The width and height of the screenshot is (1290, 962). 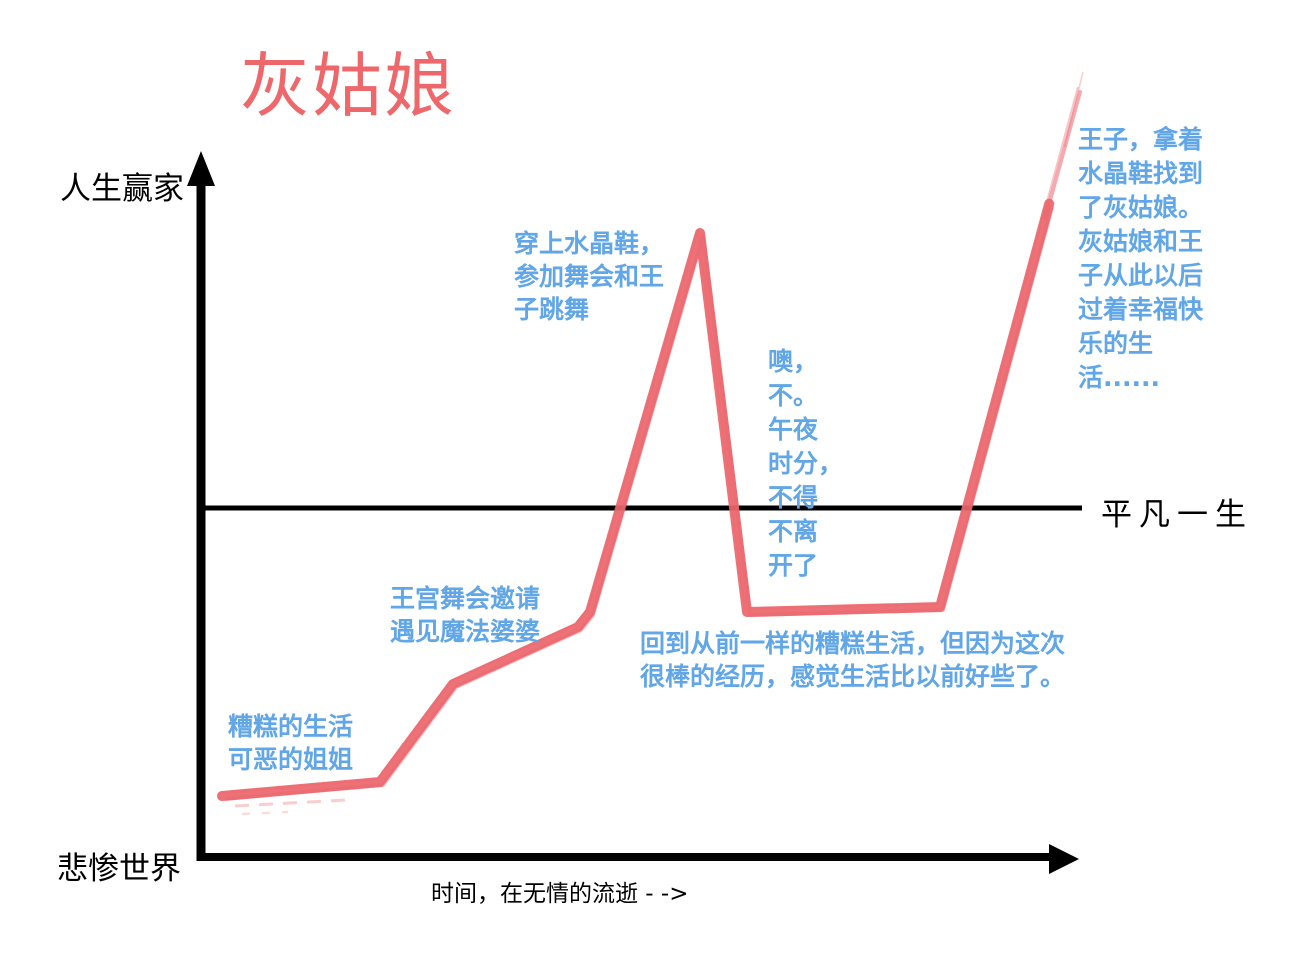 What do you see at coordinates (806, 463) in the screenshot?
I see `annotation-midnight-leave: 噢， 不。 午夜 时分， 不得 不离 开了` at bounding box center [806, 463].